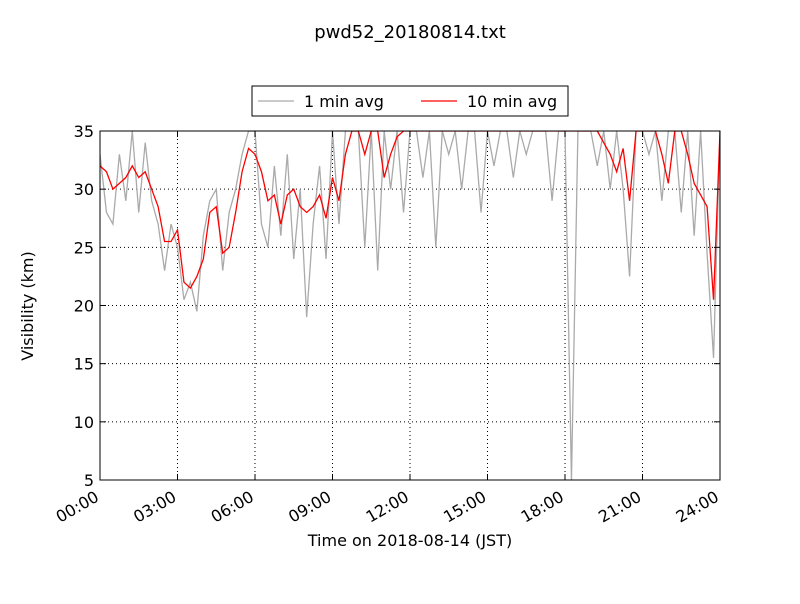  What do you see at coordinates (84, 131) in the screenshot?
I see `y-tick-label: 35` at bounding box center [84, 131].